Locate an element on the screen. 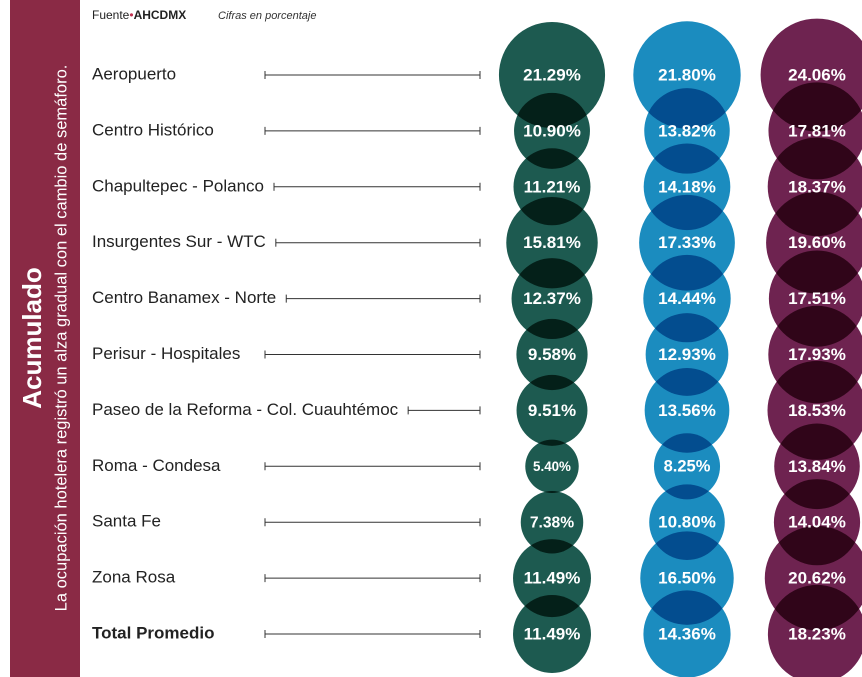 The width and height of the screenshot is (862, 677). category-label: Chapultepec - Polanco is located at coordinates (178, 185).